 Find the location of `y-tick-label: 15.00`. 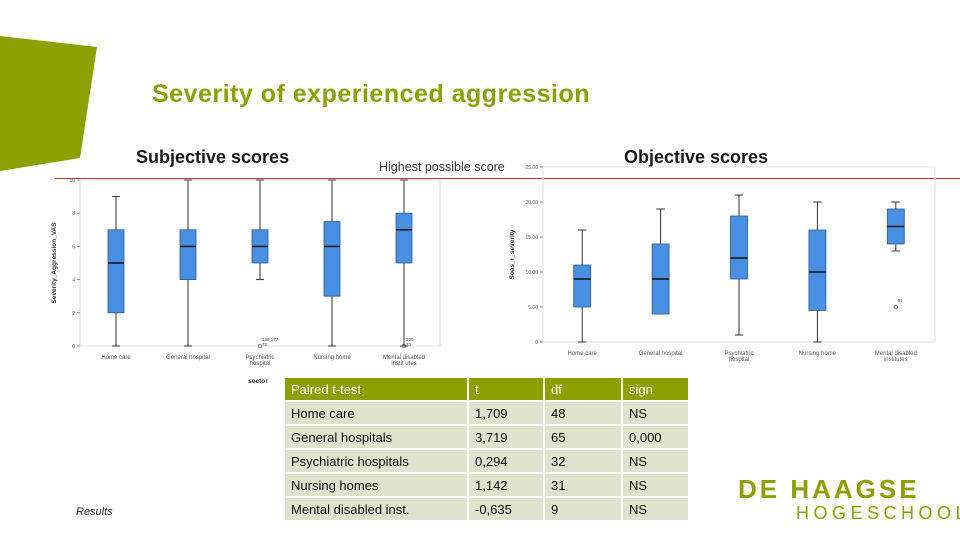

y-tick-label: 15.00 is located at coordinates (531, 238).